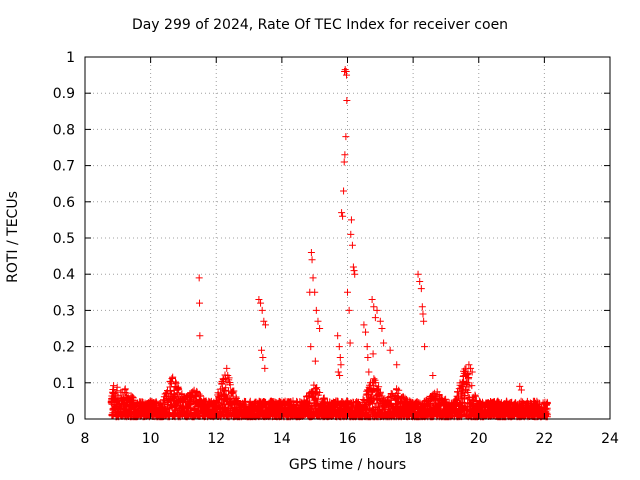 The width and height of the screenshot is (640, 480). Describe the element at coordinates (610, 439) in the screenshot. I see `x-tick-label: 24` at that location.